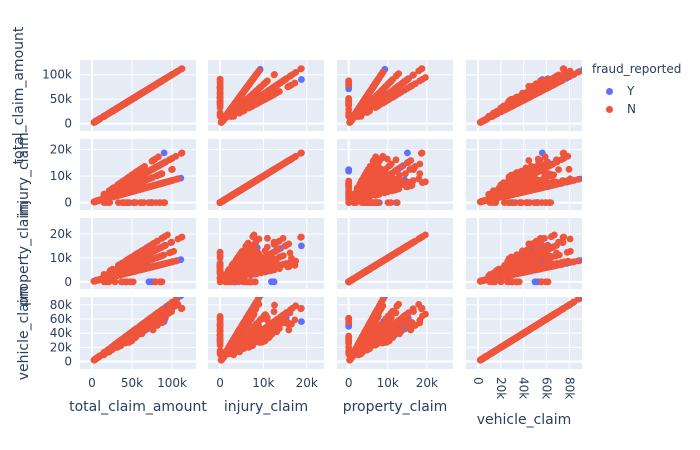 This screenshot has height=450, width=700. What do you see at coordinates (524, 388) in the screenshot?
I see `x-tick-label: 40k` at bounding box center [524, 388].